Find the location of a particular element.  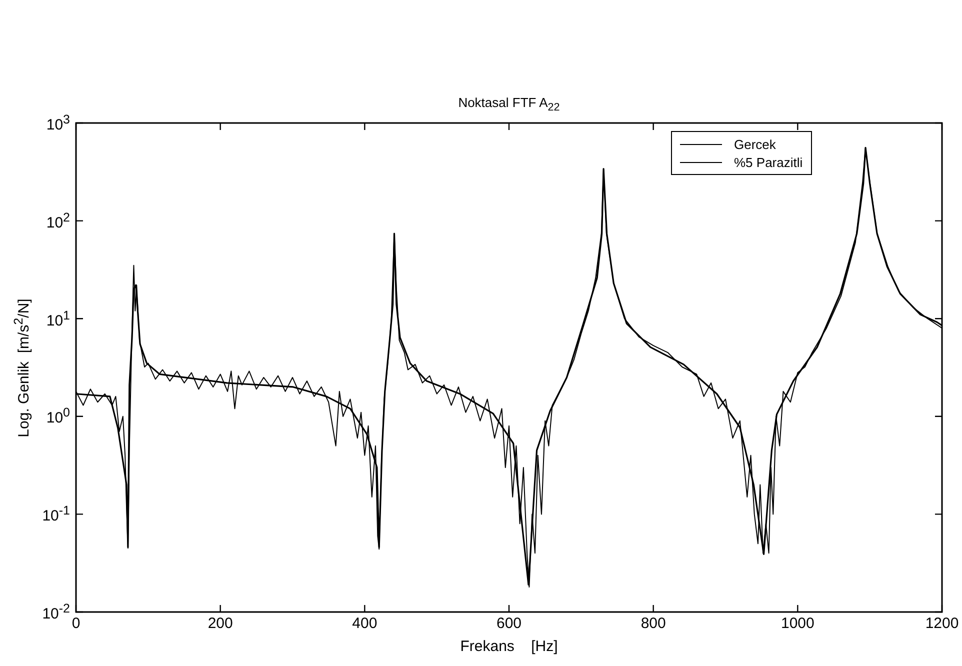

y-tick-label: 10$^{2}$ is located at coordinates (58, 221).